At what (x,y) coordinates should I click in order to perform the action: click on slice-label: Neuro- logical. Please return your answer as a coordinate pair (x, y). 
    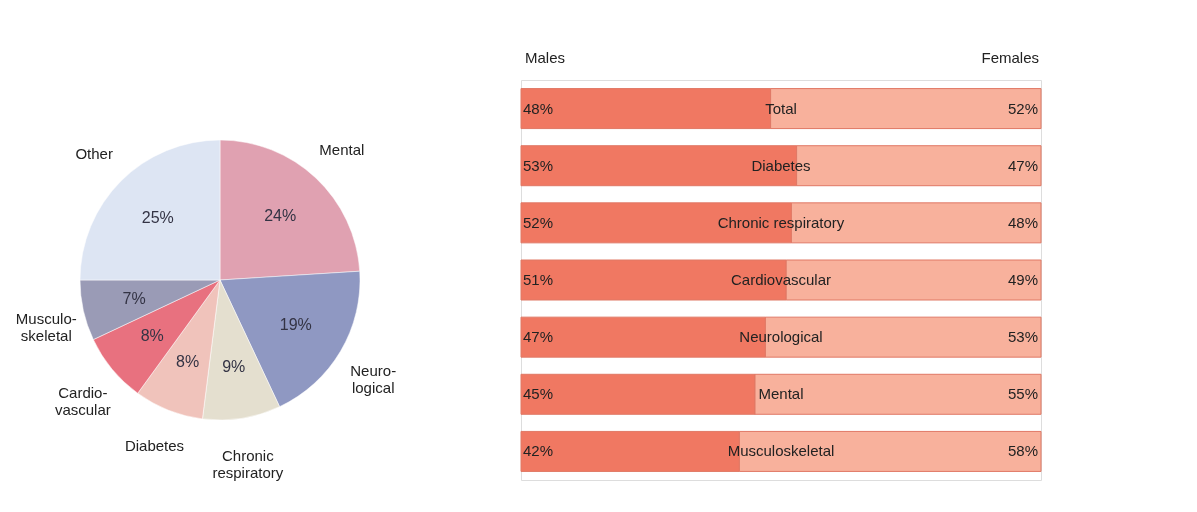
    Looking at the image, I should click on (373, 378).